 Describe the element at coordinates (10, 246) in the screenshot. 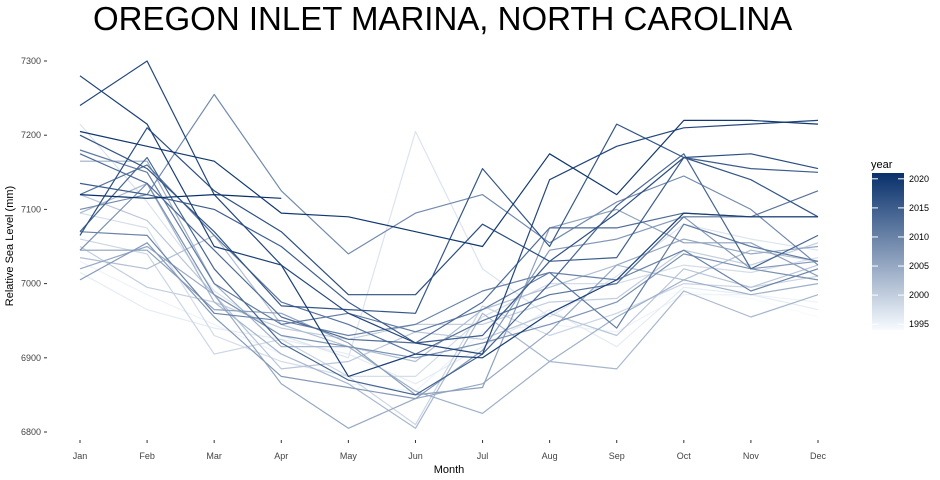

I see `y-axis-title: Relative Sea Level (mm)` at that location.